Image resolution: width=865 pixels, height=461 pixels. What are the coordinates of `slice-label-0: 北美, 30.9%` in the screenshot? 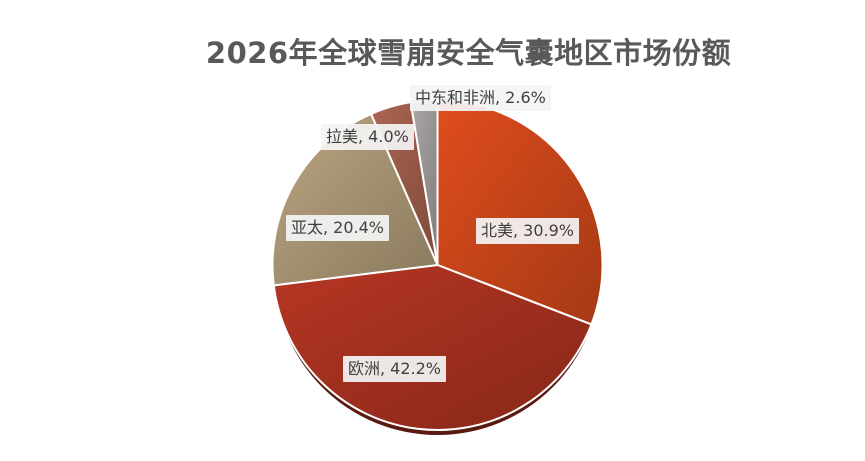 It's located at (528, 231).